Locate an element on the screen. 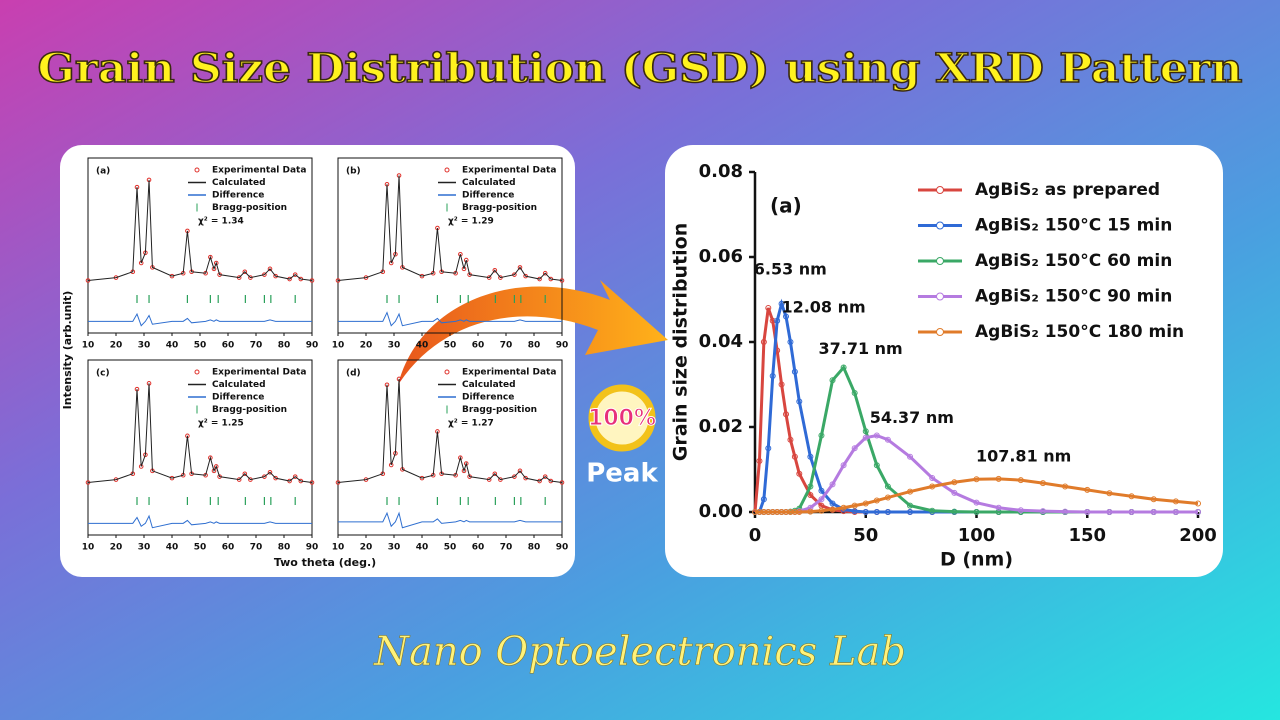 This screenshot has width=1280, height=720. y-tick-label: 0.06 is located at coordinates (721, 256).